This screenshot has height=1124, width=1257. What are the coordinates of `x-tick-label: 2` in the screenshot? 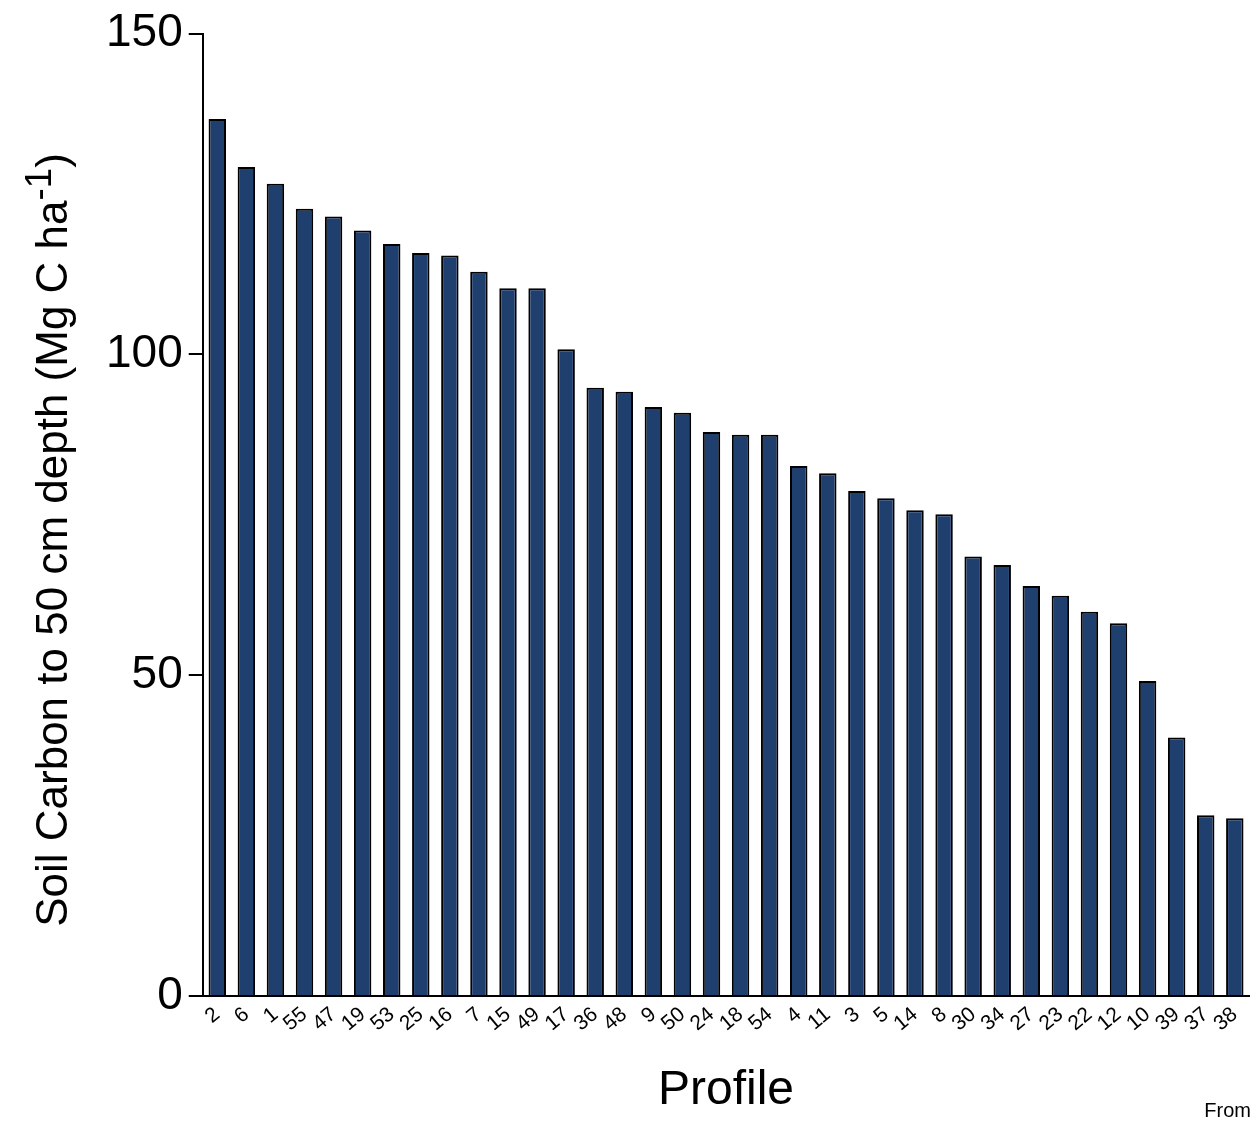 It's located at (211, 1014).